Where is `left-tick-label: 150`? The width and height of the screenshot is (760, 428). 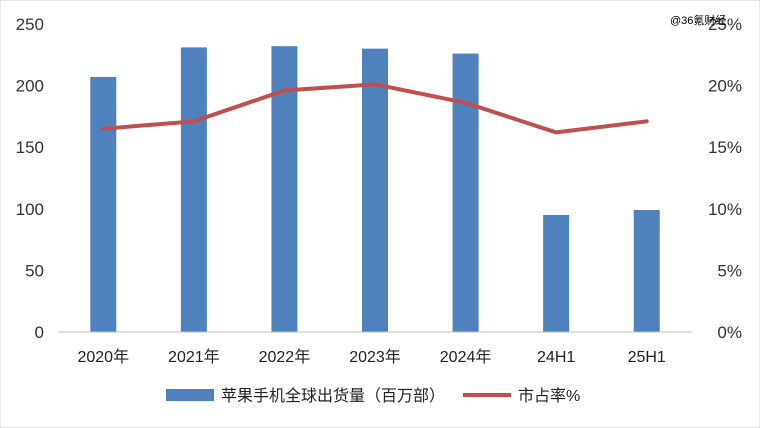 left-tick-label: 150 is located at coordinates (30, 147).